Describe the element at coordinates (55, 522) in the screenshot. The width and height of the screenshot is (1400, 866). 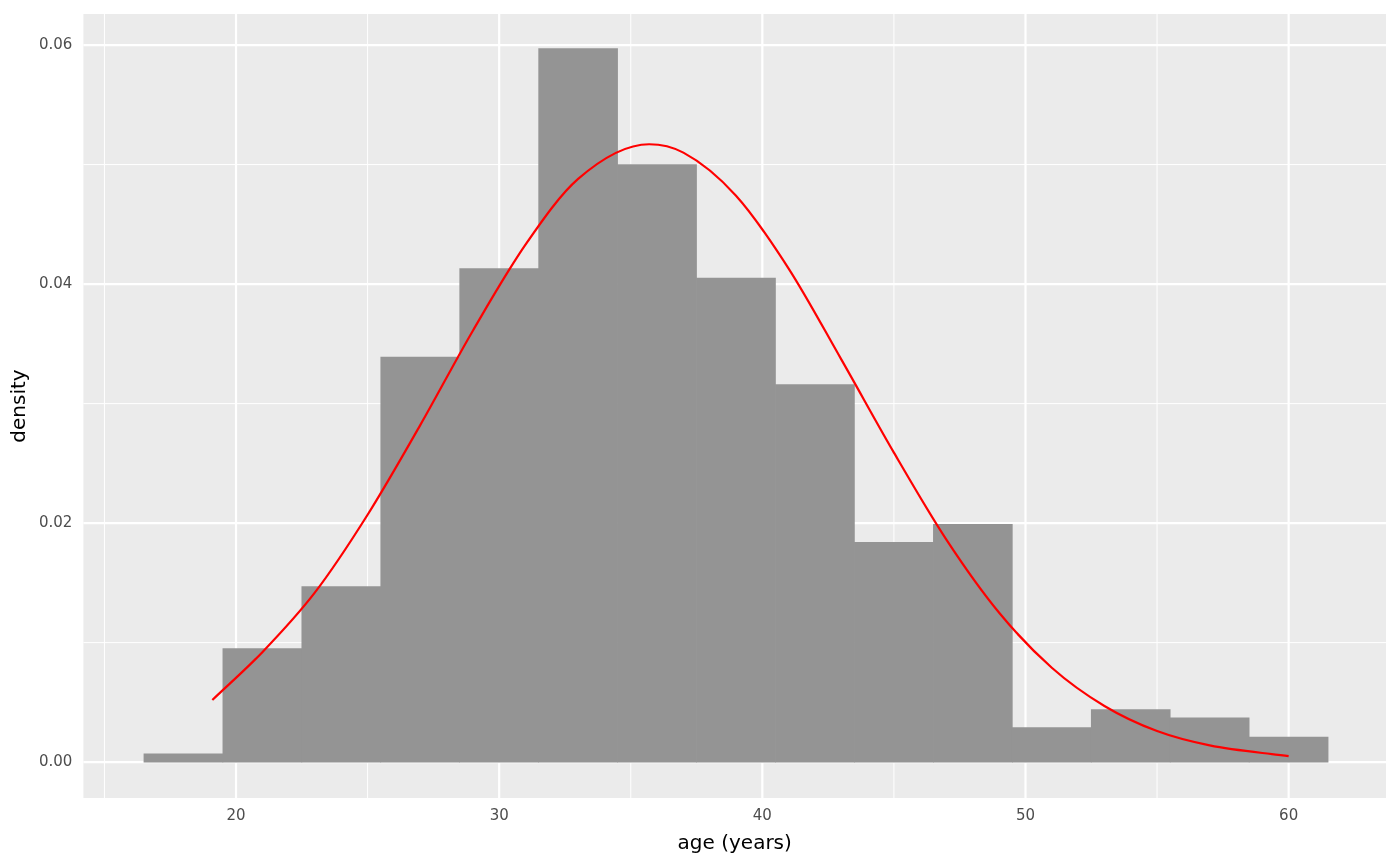
I see `y-tick-label: 0.02` at that location.